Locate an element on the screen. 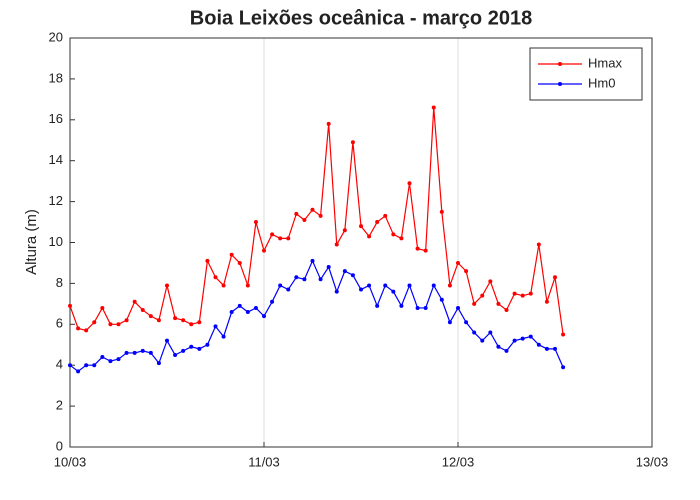 The image size is (700, 500). y-tick-label: 0 is located at coordinates (59, 445).